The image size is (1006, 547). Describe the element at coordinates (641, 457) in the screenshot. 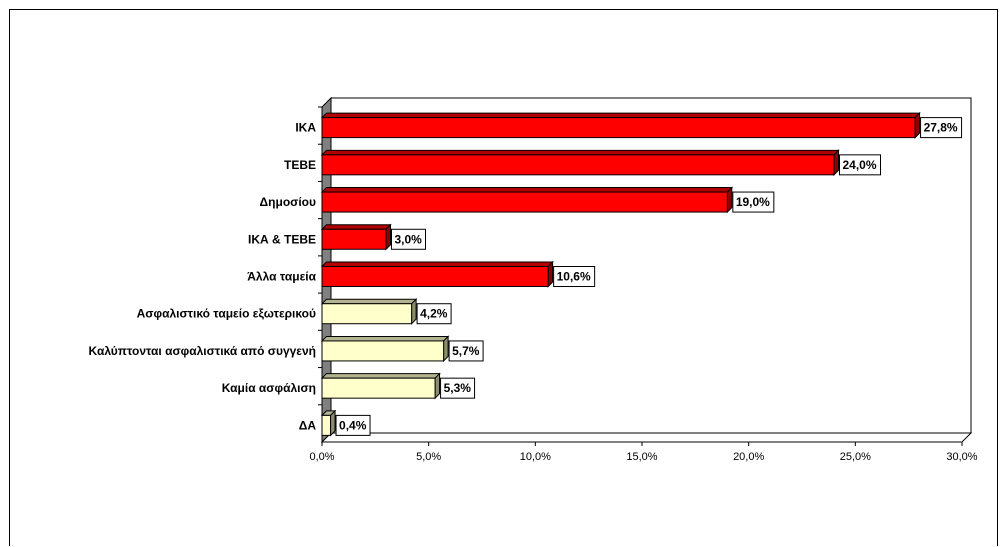

I see `x-tick-label: 15,0%` at that location.